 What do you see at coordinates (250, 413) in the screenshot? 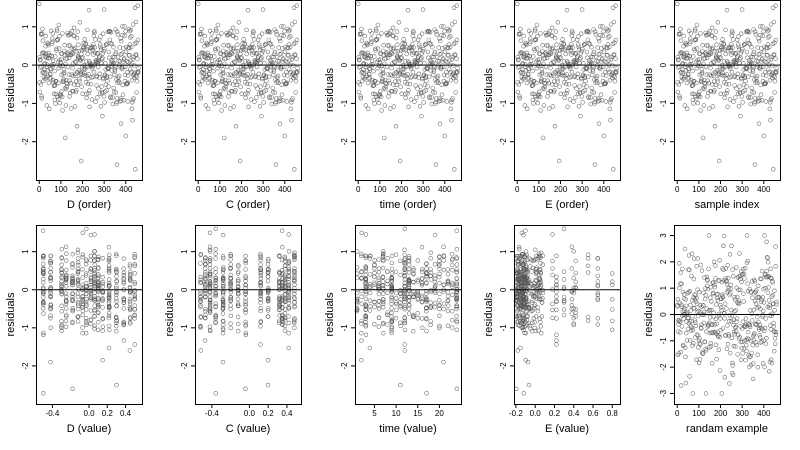
I see `x-tick-label: 0.0` at bounding box center [250, 413].